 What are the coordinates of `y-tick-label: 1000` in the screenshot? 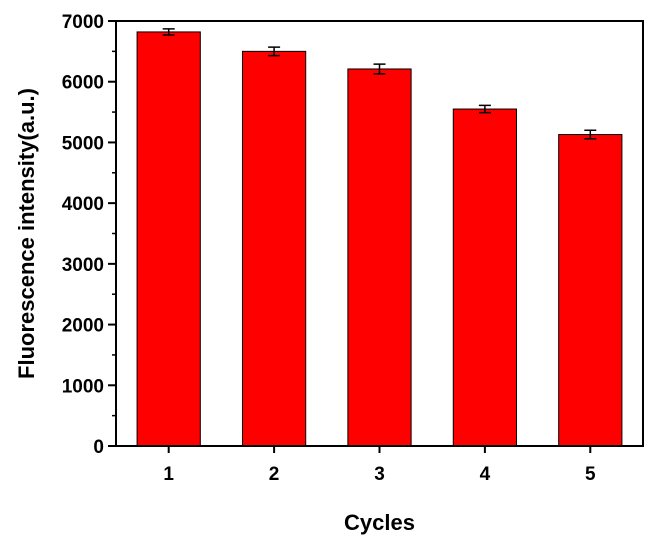 It's located at (83, 386).